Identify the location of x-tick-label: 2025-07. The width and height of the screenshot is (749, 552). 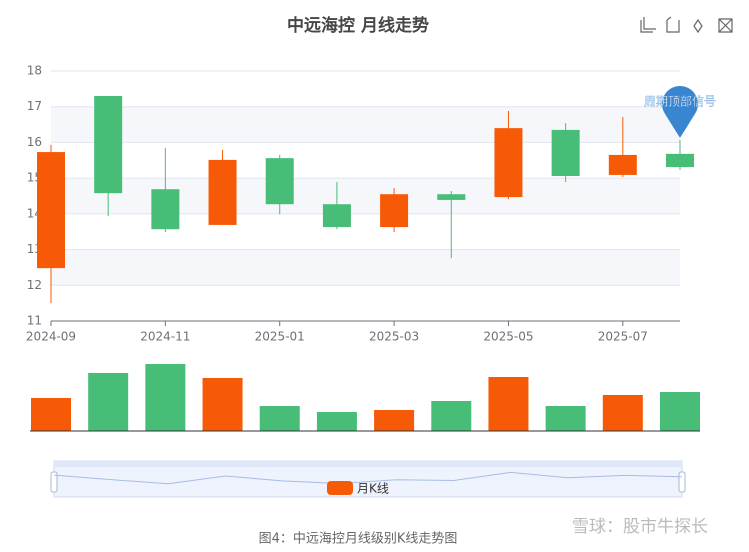
(623, 337).